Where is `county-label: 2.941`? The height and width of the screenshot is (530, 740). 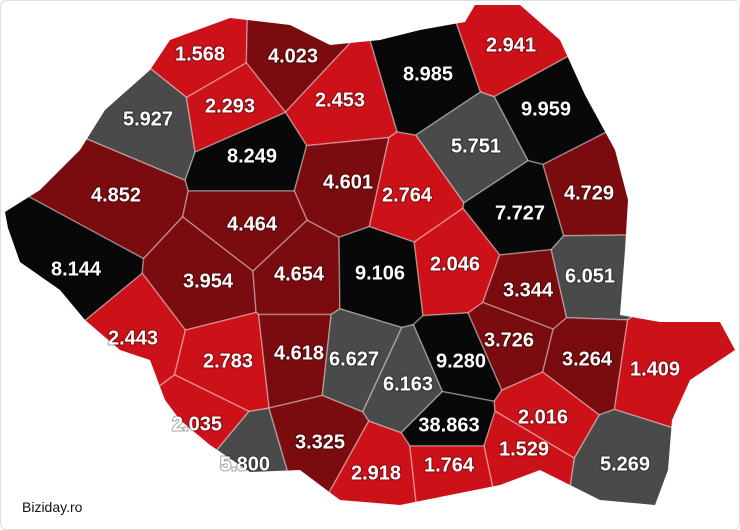
county-label: 2.941 is located at coordinates (511, 45).